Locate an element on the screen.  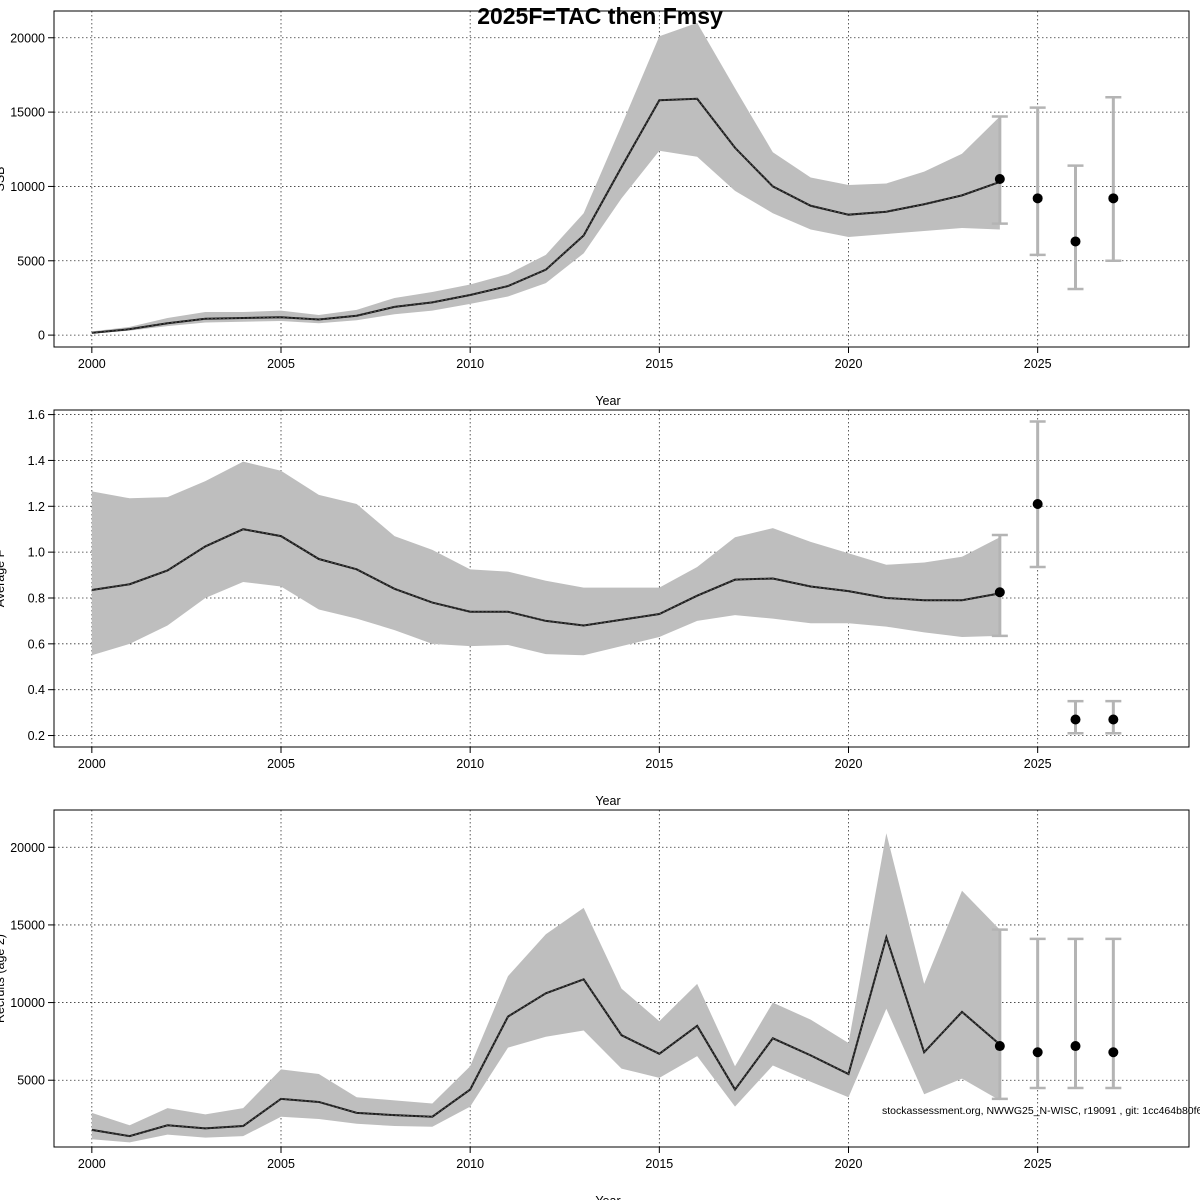
ssb-x-tick-label: 2005 is located at coordinates (281, 364).